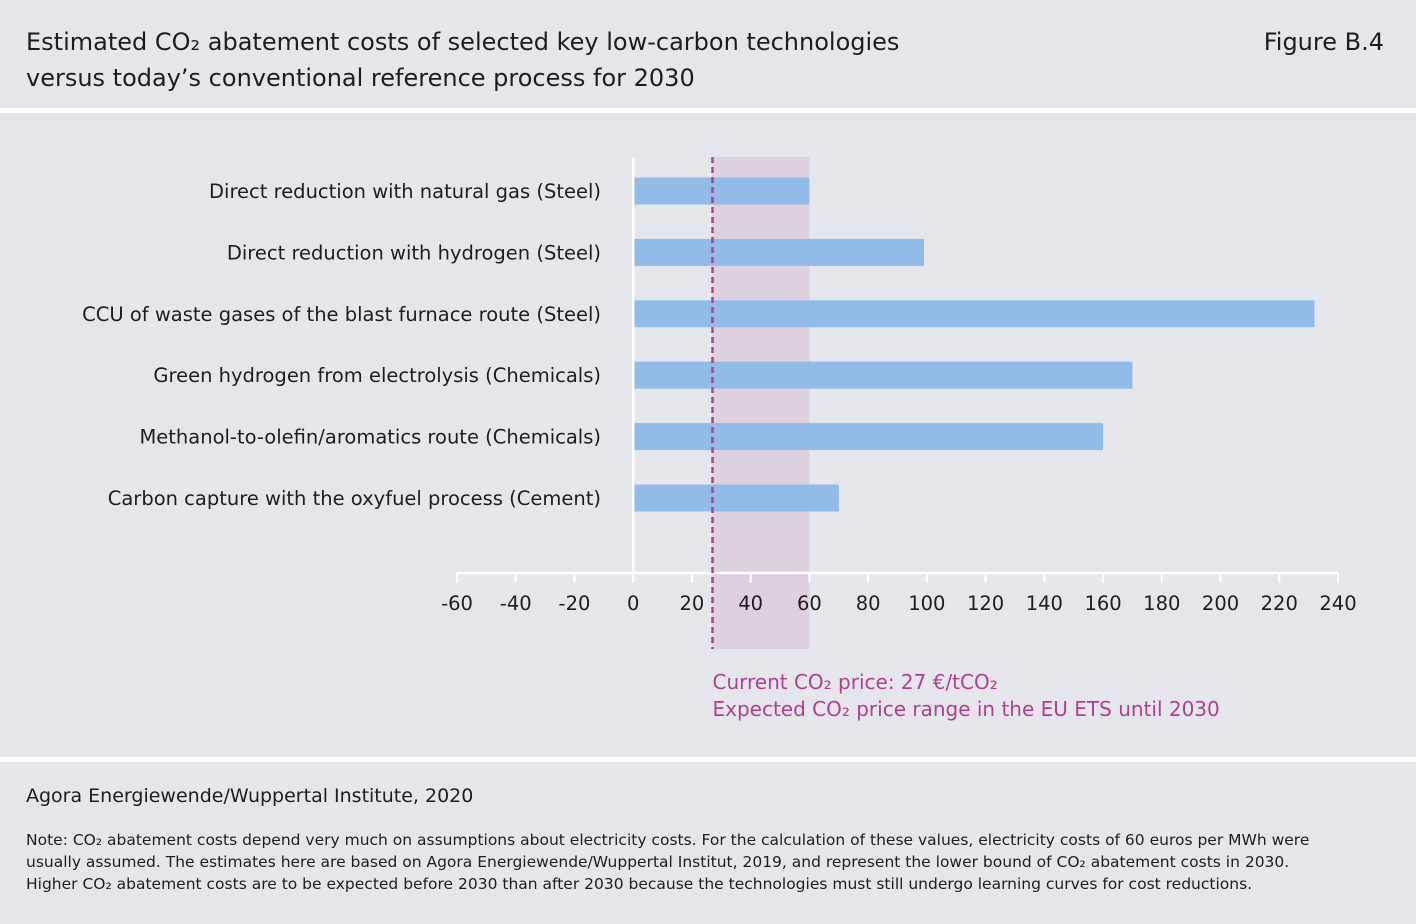 This screenshot has width=1416, height=924. What do you see at coordinates (633, 603) in the screenshot?
I see `x-tick-label: 0` at bounding box center [633, 603].